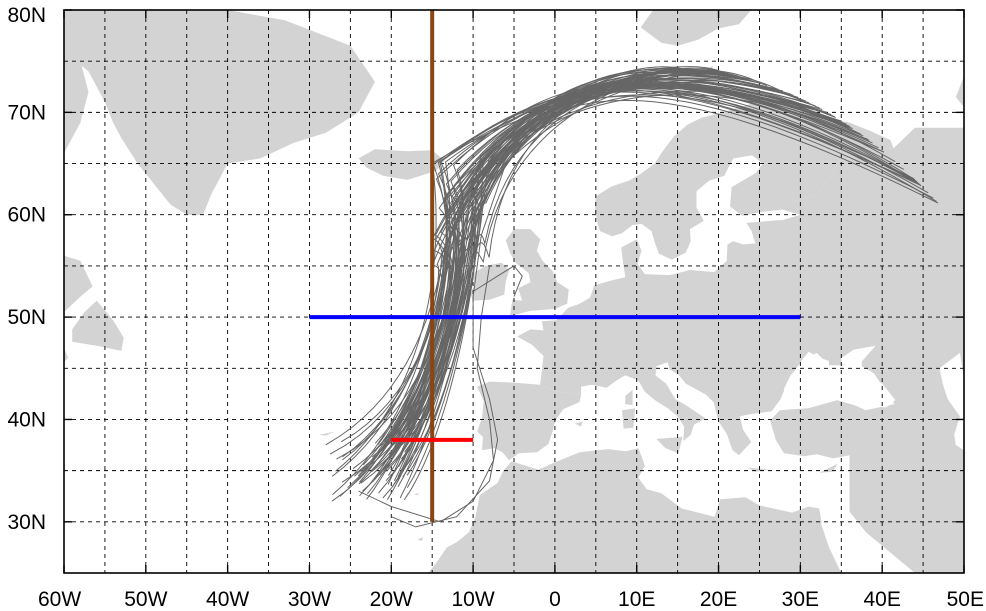 The height and width of the screenshot is (611, 986). What do you see at coordinates (840, 379) in the screenshot?
I see `water-black-sea` at bounding box center [840, 379].